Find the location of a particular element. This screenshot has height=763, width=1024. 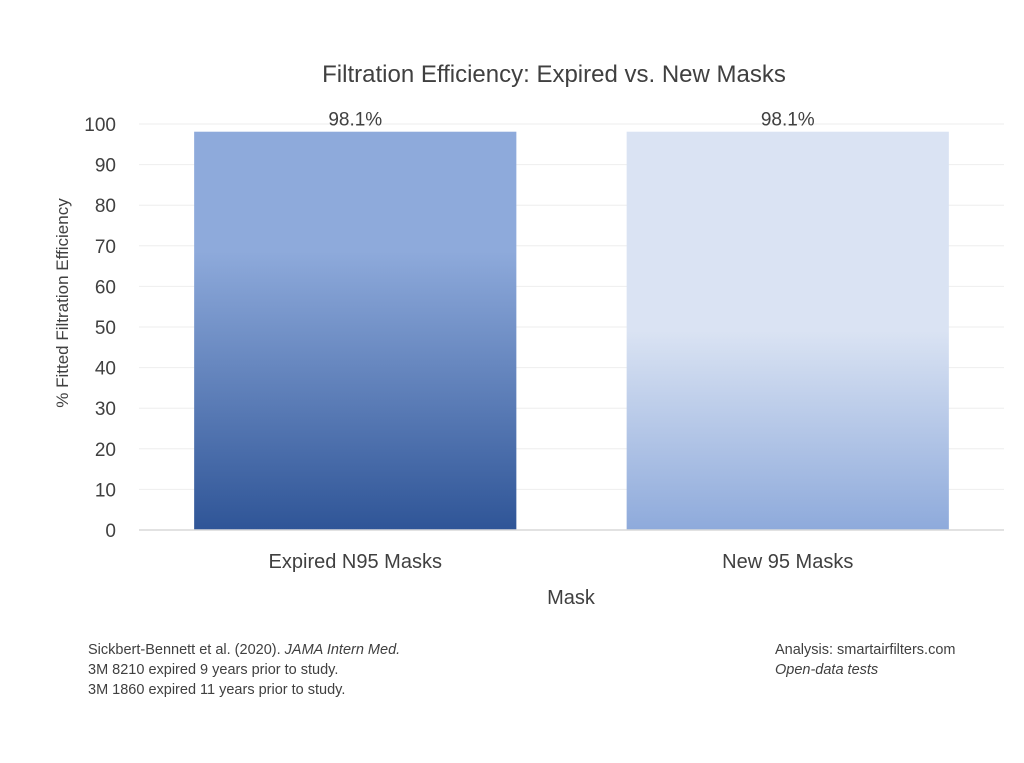

citation-authors: Sickbert-Bennett et al. (2020). is located at coordinates (186, 650).